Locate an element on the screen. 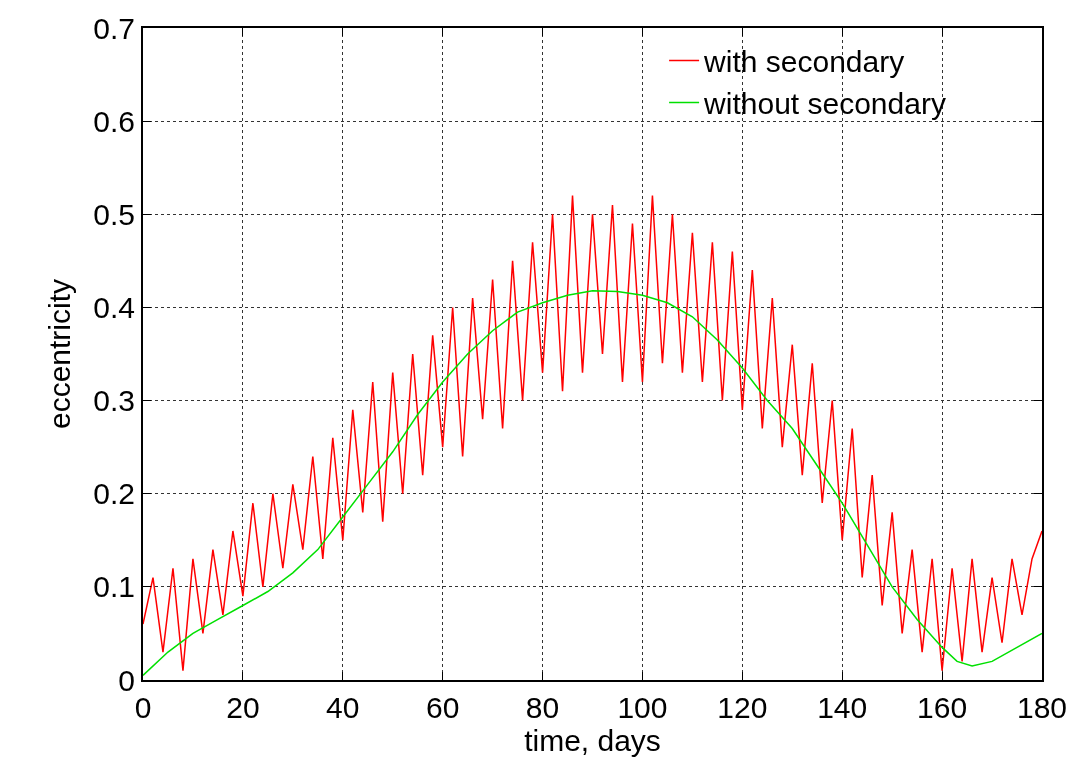 The image size is (1090, 781). legend-label: with secondary is located at coordinates (804, 62).